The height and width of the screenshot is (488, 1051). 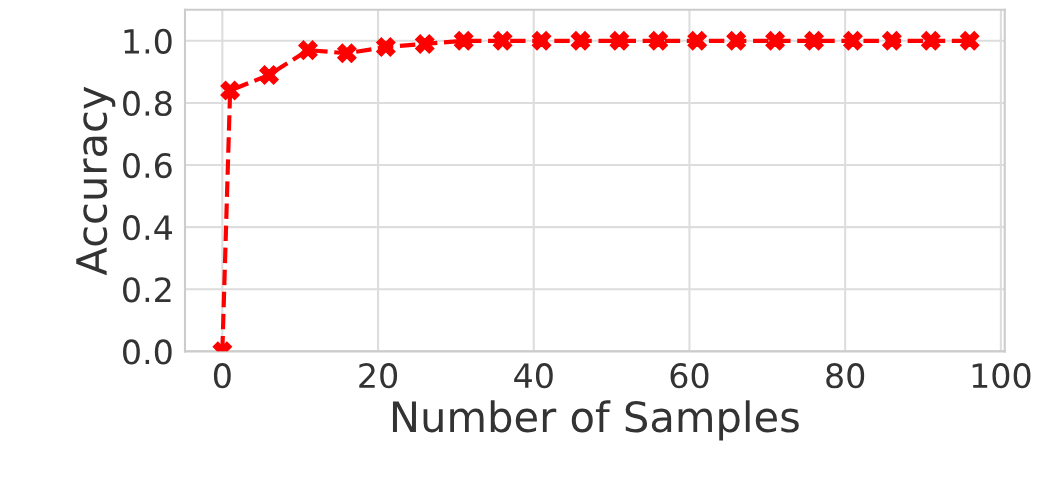 I want to click on y-tick-label: 0.0, so click(x=147, y=352).